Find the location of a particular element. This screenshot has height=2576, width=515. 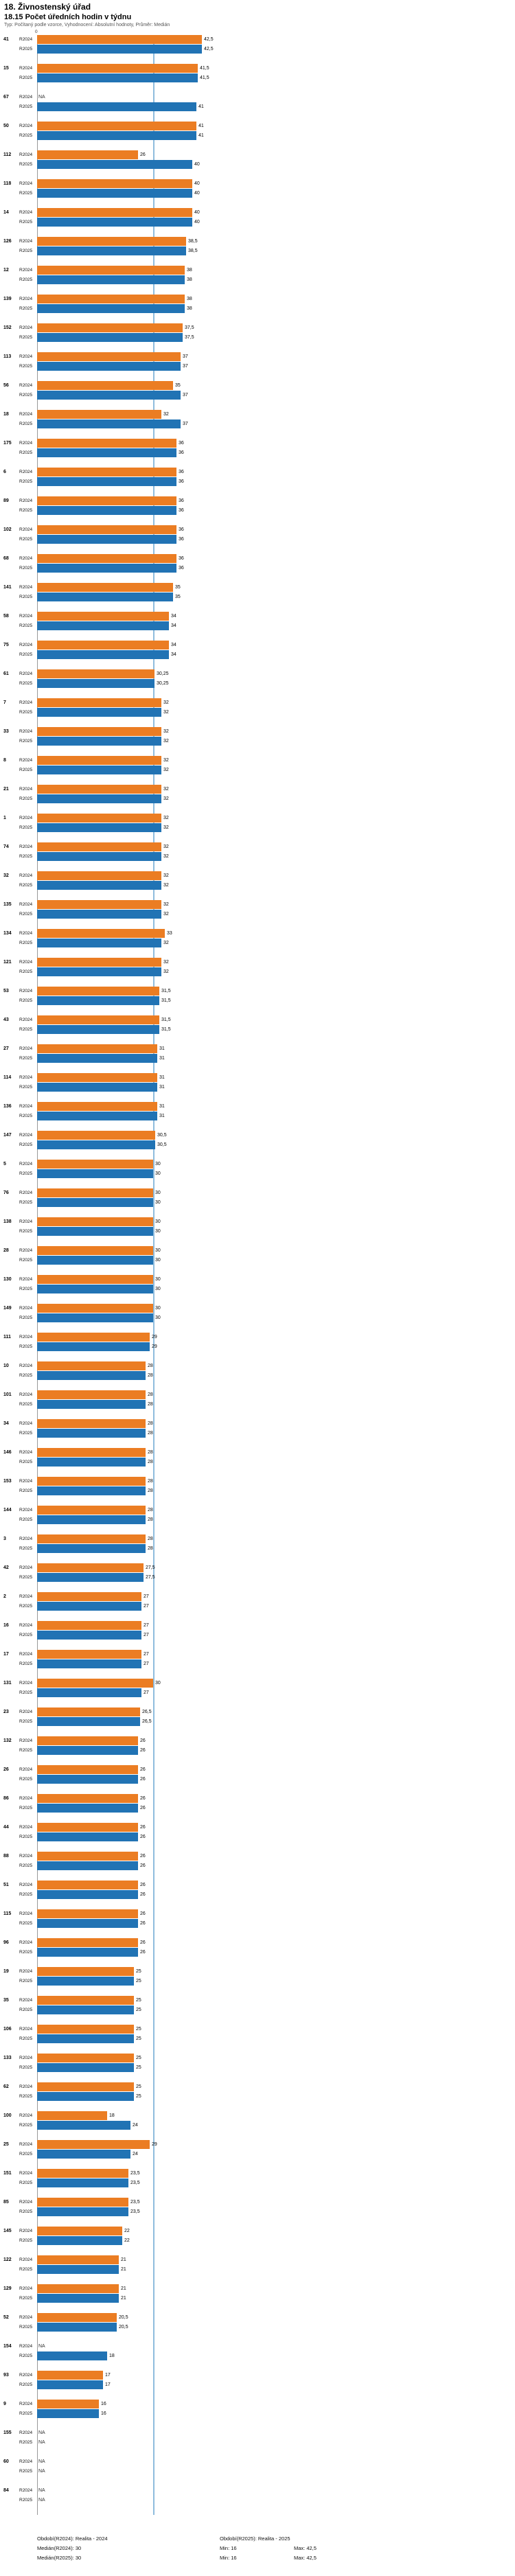

bar-track: 26 is located at coordinates (147, 1769).